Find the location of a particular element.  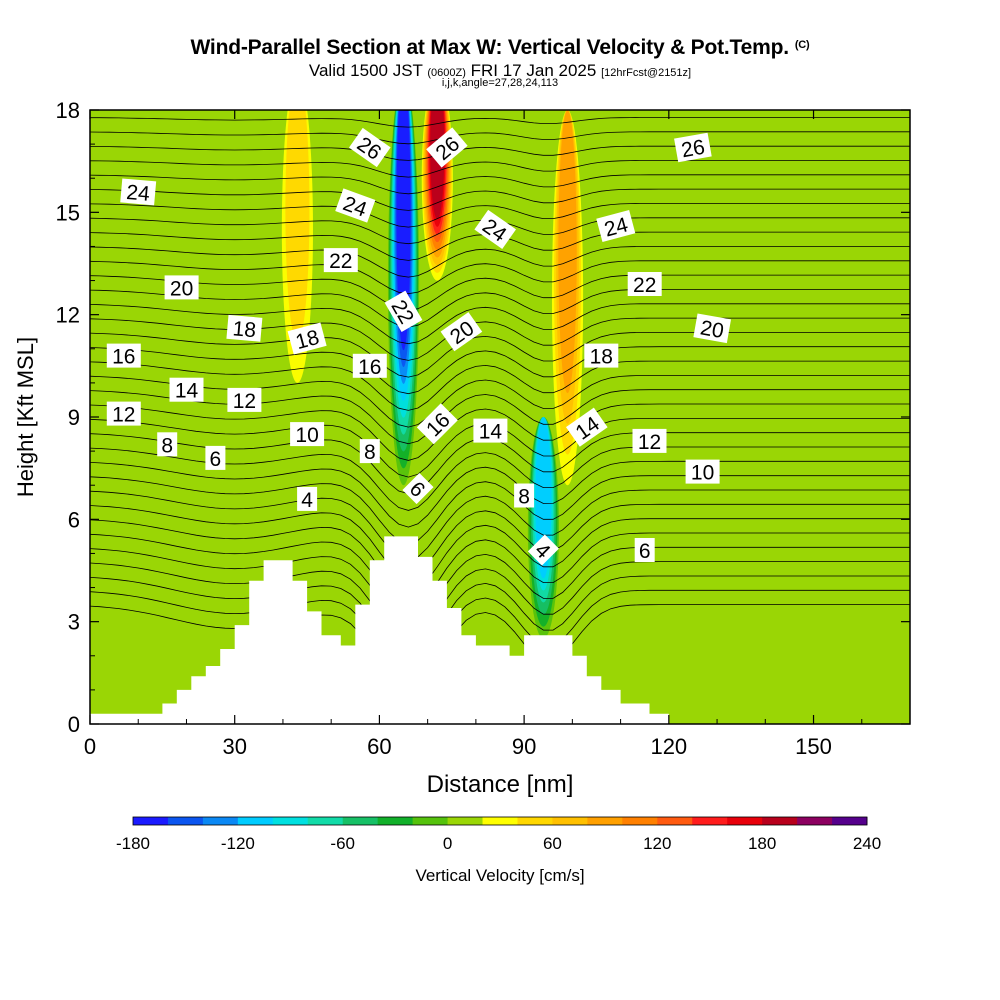

isentrope-label-3: 24 is located at coordinates (138, 192).